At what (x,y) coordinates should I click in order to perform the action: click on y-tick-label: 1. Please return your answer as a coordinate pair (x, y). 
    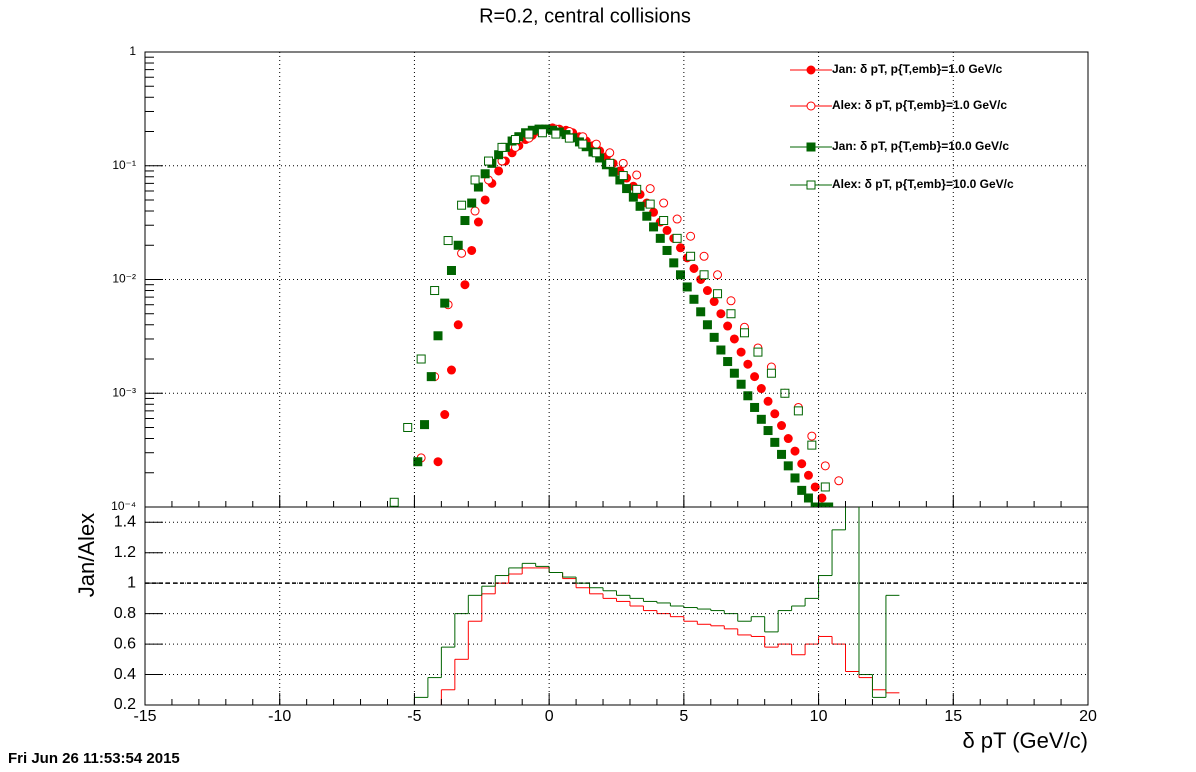
    Looking at the image, I should click on (131, 582).